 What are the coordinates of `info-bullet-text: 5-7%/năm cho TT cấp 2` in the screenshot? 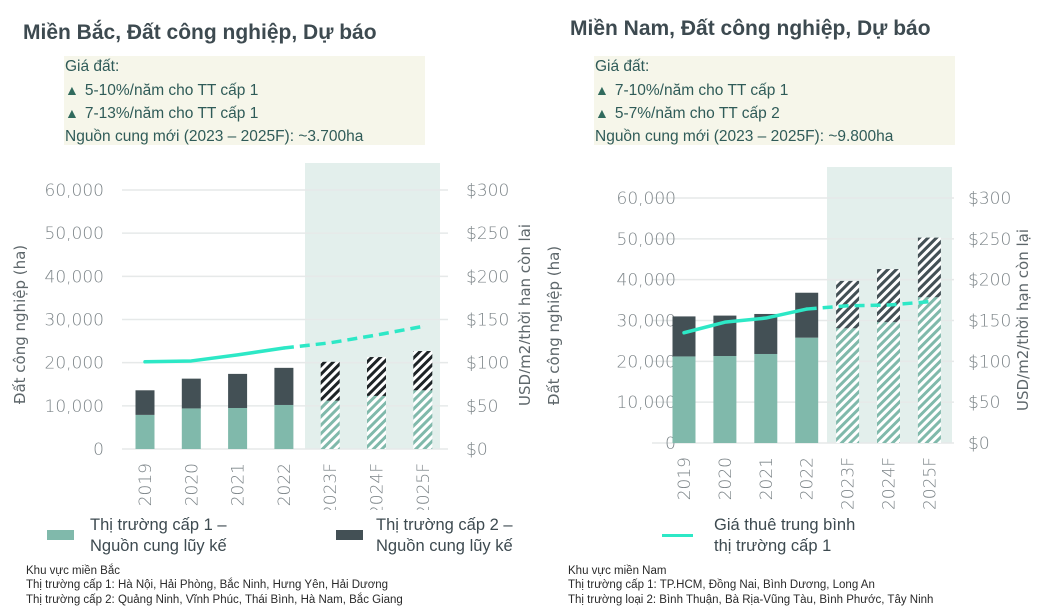 It's located at (697, 113).